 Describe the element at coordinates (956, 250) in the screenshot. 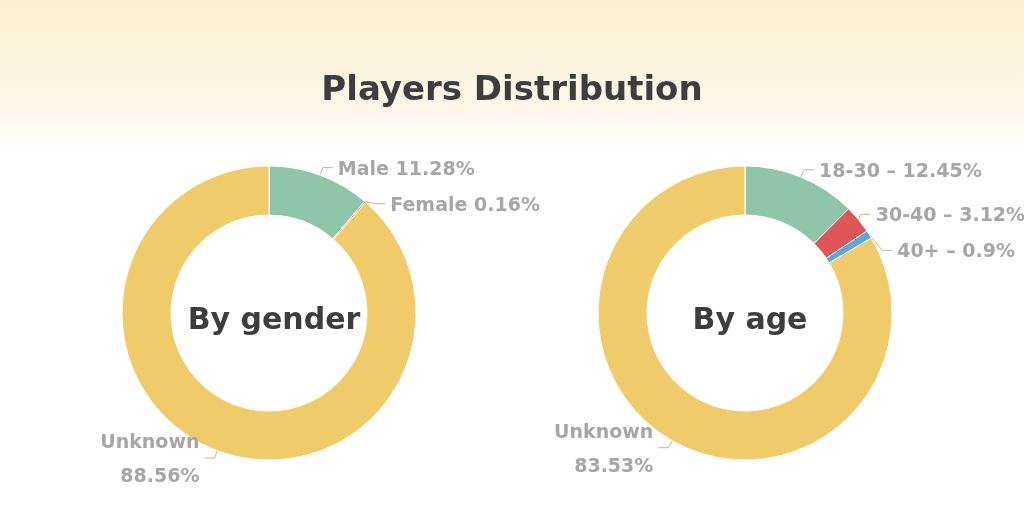

I see `slice-label: 40+ – 0.9%` at that location.